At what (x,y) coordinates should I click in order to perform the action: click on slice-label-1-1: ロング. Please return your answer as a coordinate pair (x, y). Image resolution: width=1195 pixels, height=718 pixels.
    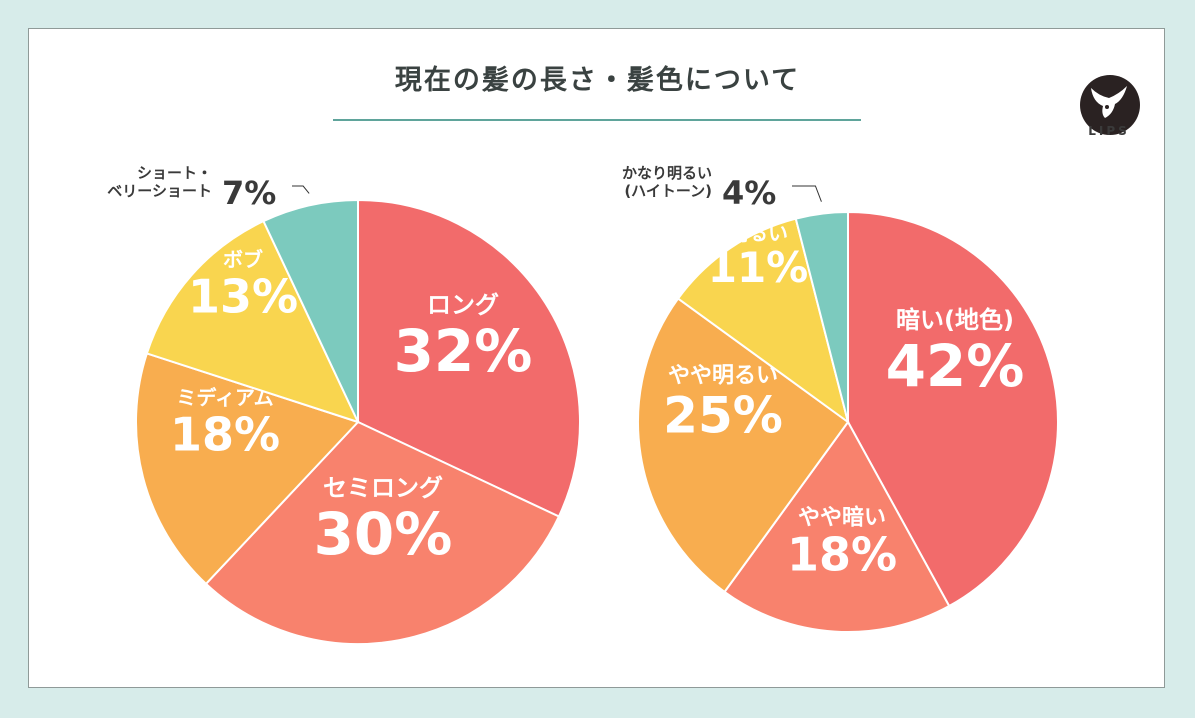
    Looking at the image, I should click on (463, 305).